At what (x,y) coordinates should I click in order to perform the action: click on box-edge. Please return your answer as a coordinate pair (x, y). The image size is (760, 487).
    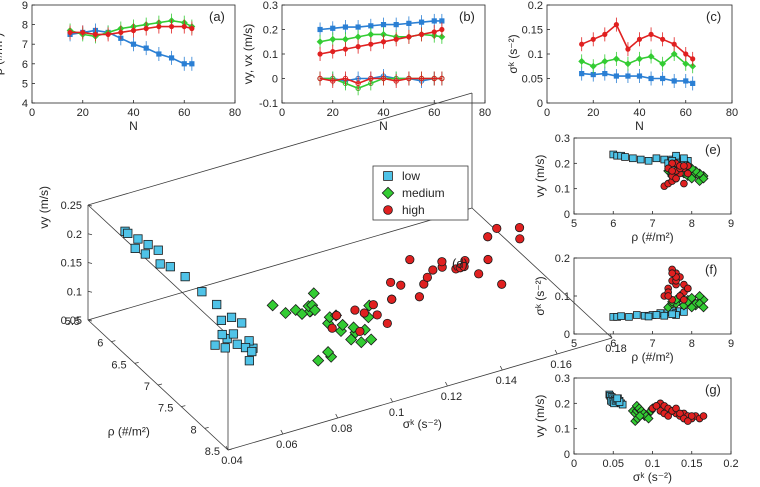
    Looking at the image, I should click on (158, 270).